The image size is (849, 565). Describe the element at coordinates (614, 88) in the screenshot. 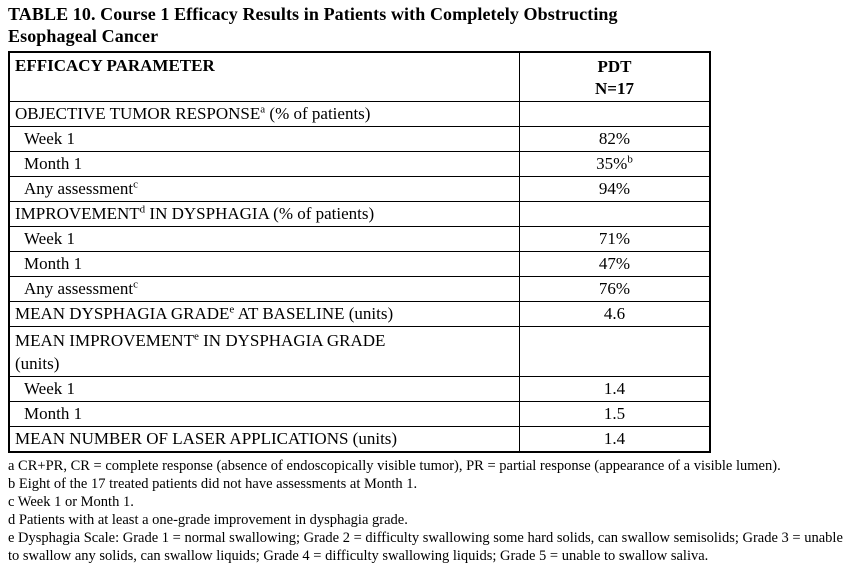

I see `column-header-pdt-n: N=17` at that location.